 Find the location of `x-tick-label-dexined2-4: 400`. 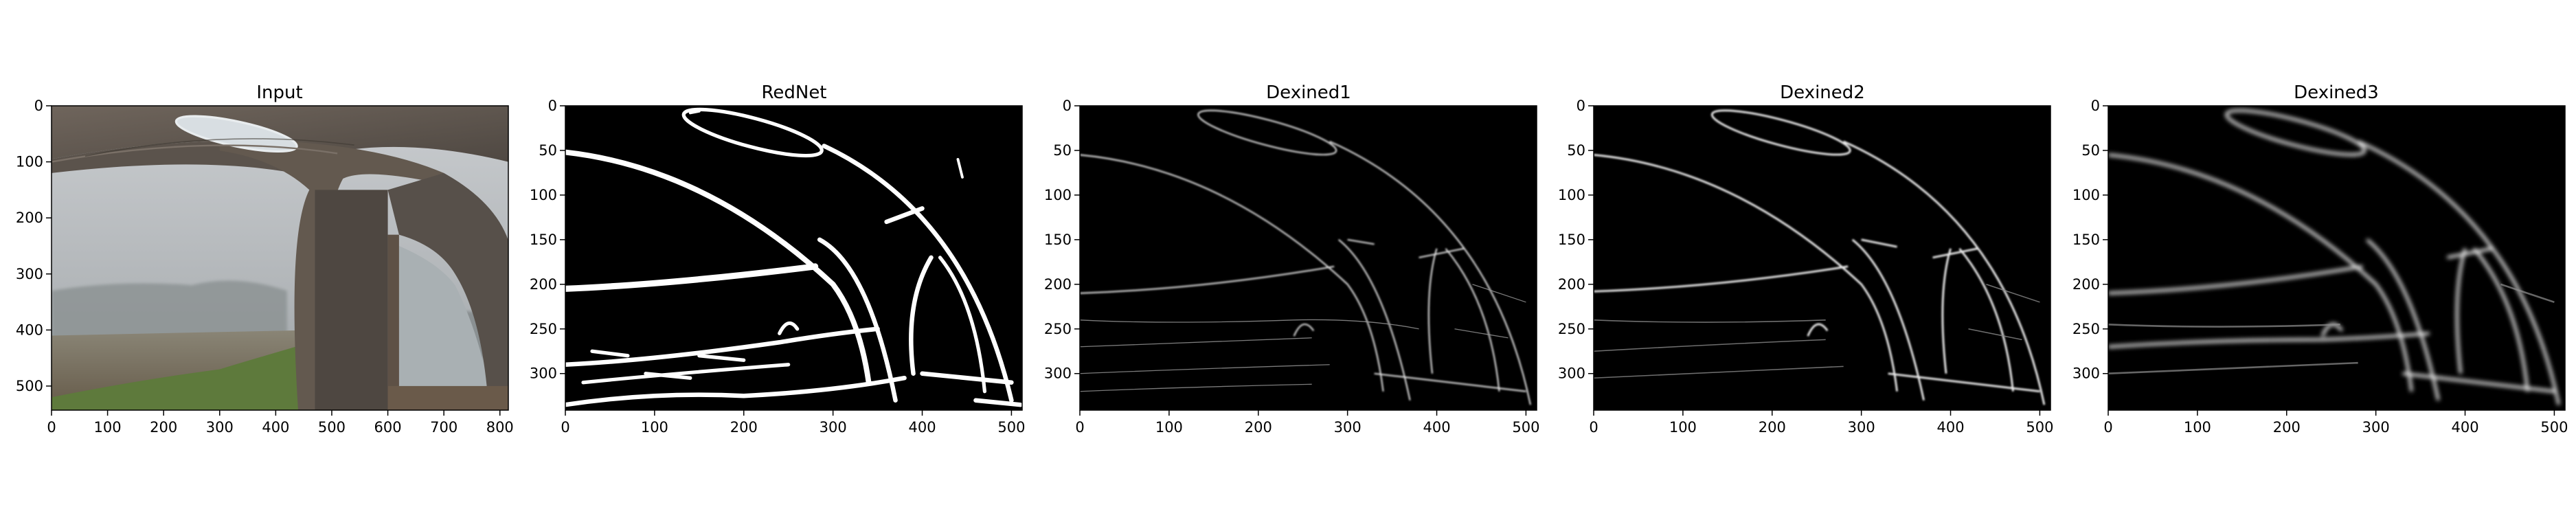

x-tick-label-dexined2-4: 400 is located at coordinates (1950, 427).